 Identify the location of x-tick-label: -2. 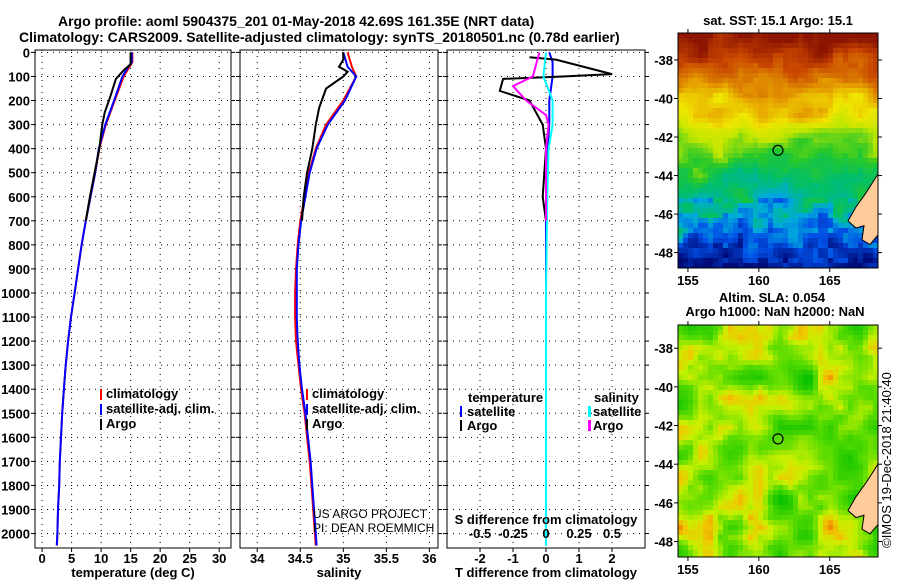
(480, 558).